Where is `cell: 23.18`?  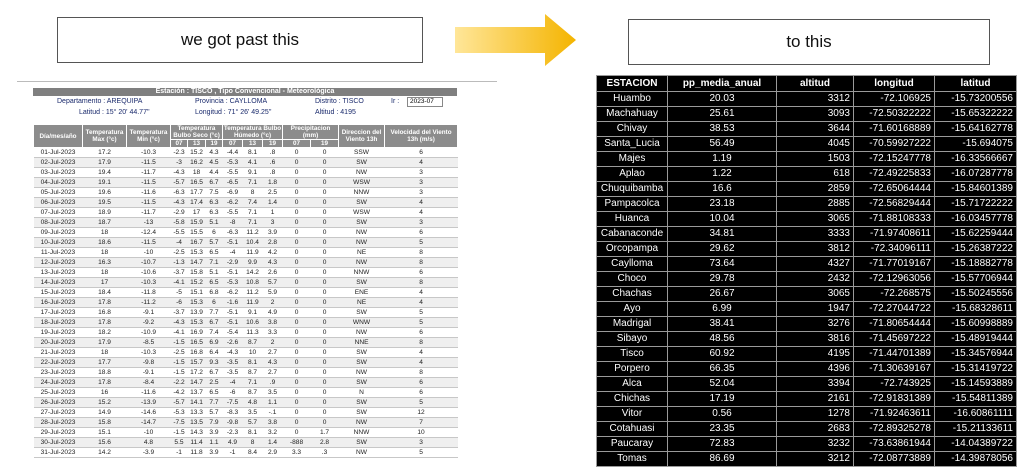 cell: 23.18 is located at coordinates (722, 204).